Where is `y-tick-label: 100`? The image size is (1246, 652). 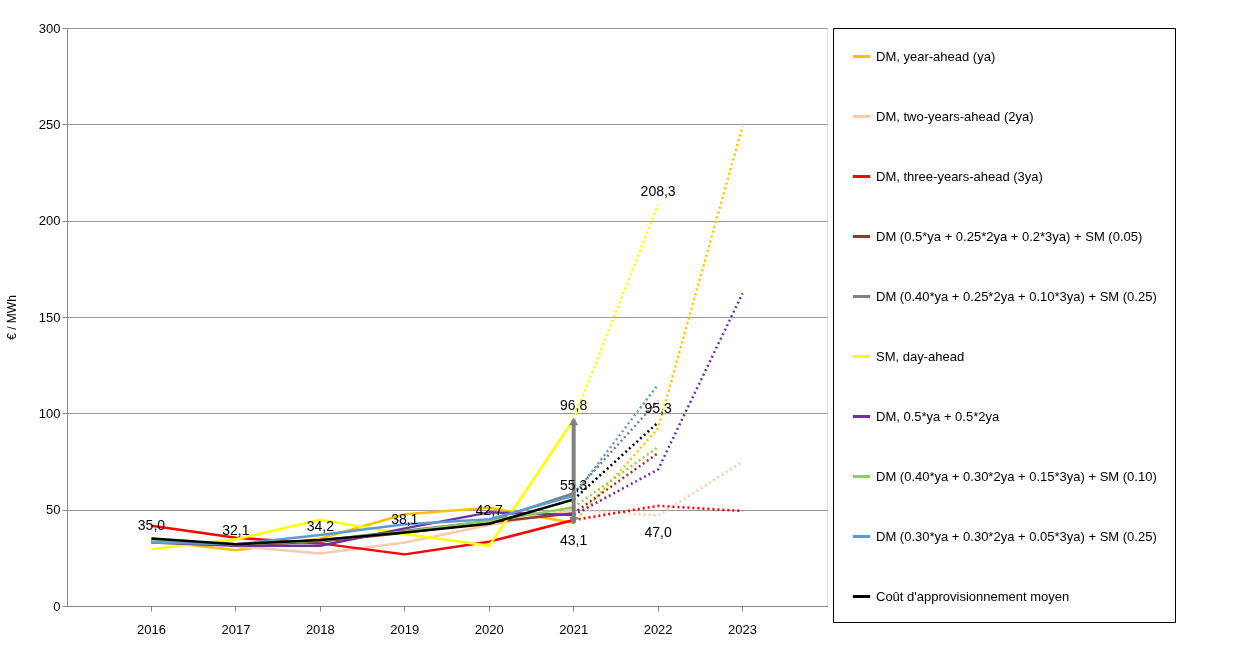
y-tick-label: 100 is located at coordinates (49, 413).